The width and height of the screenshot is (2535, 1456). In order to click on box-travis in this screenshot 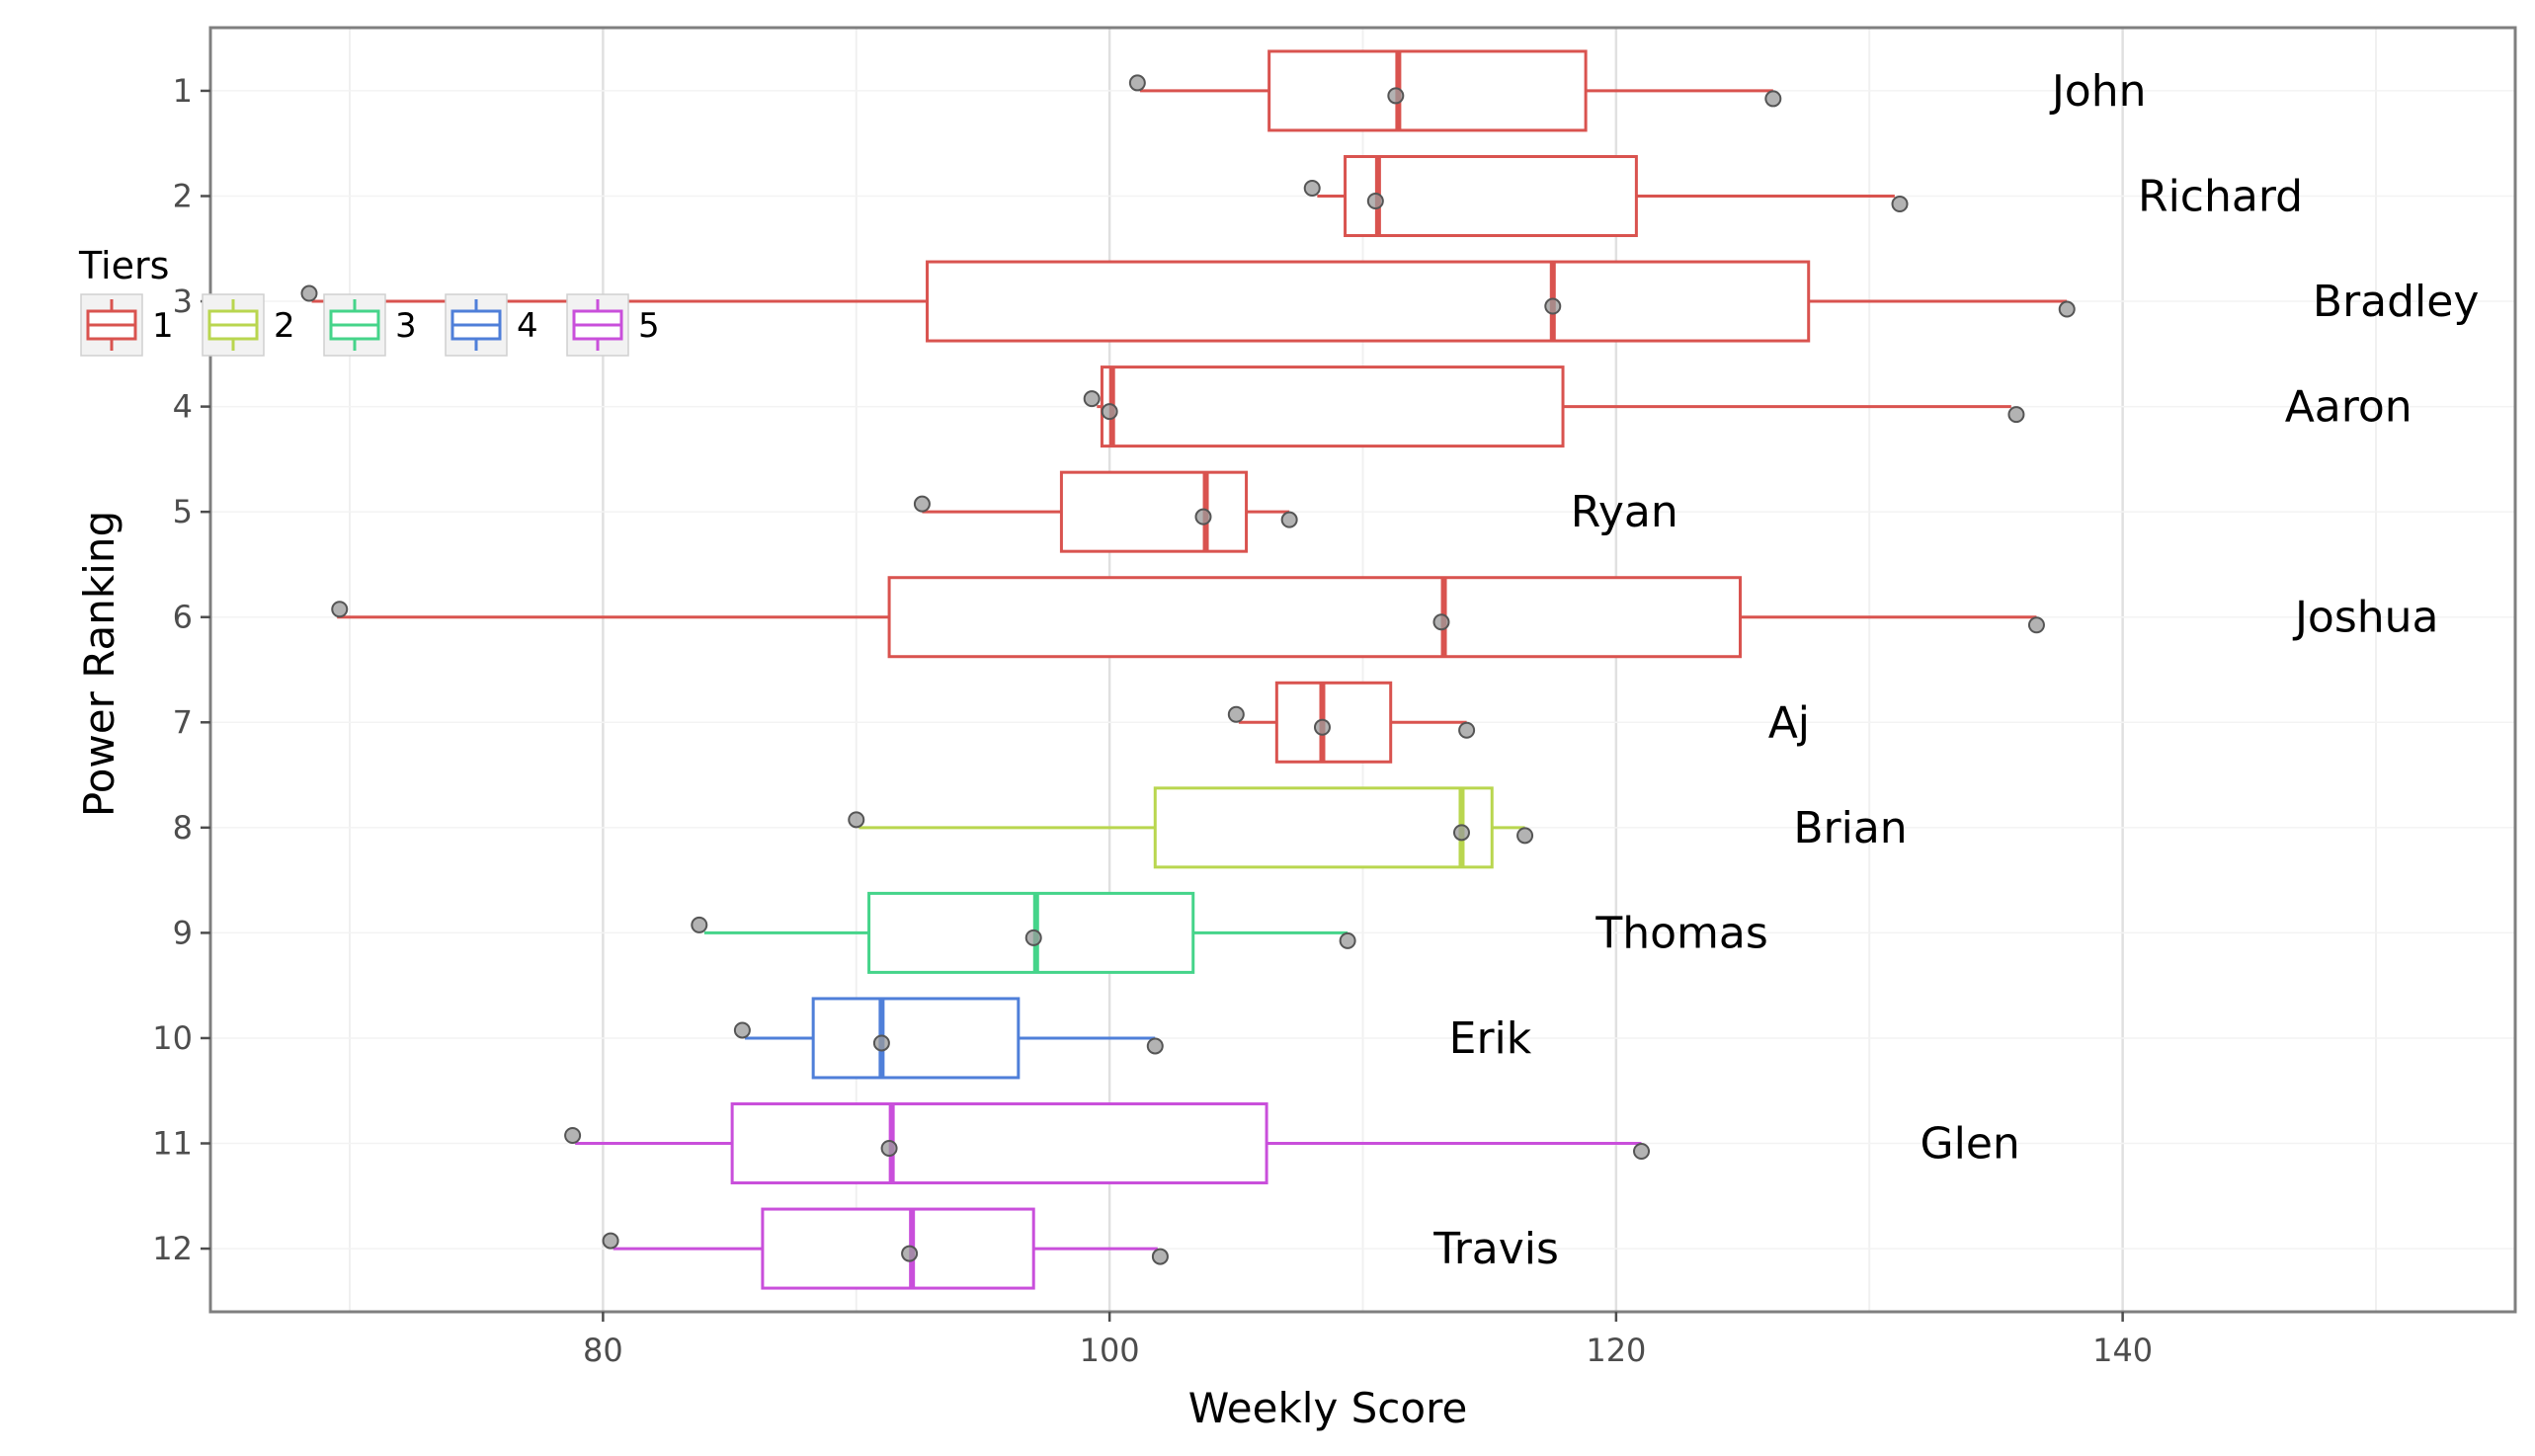, I will do `click(885, 1248)`.